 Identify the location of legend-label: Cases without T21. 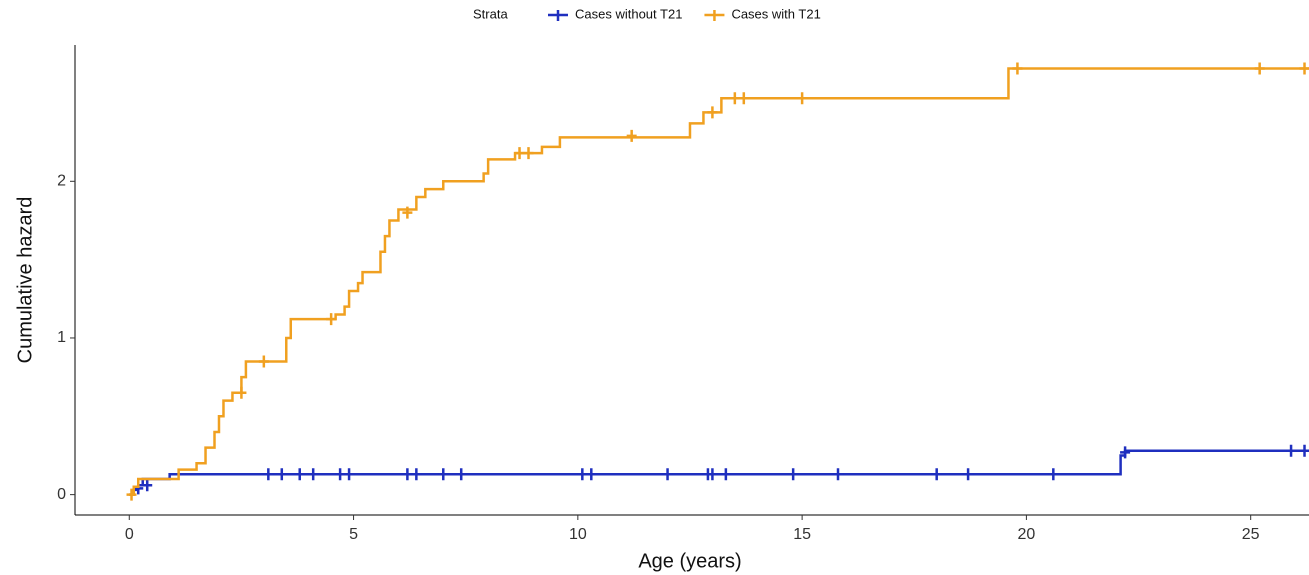
(628, 13).